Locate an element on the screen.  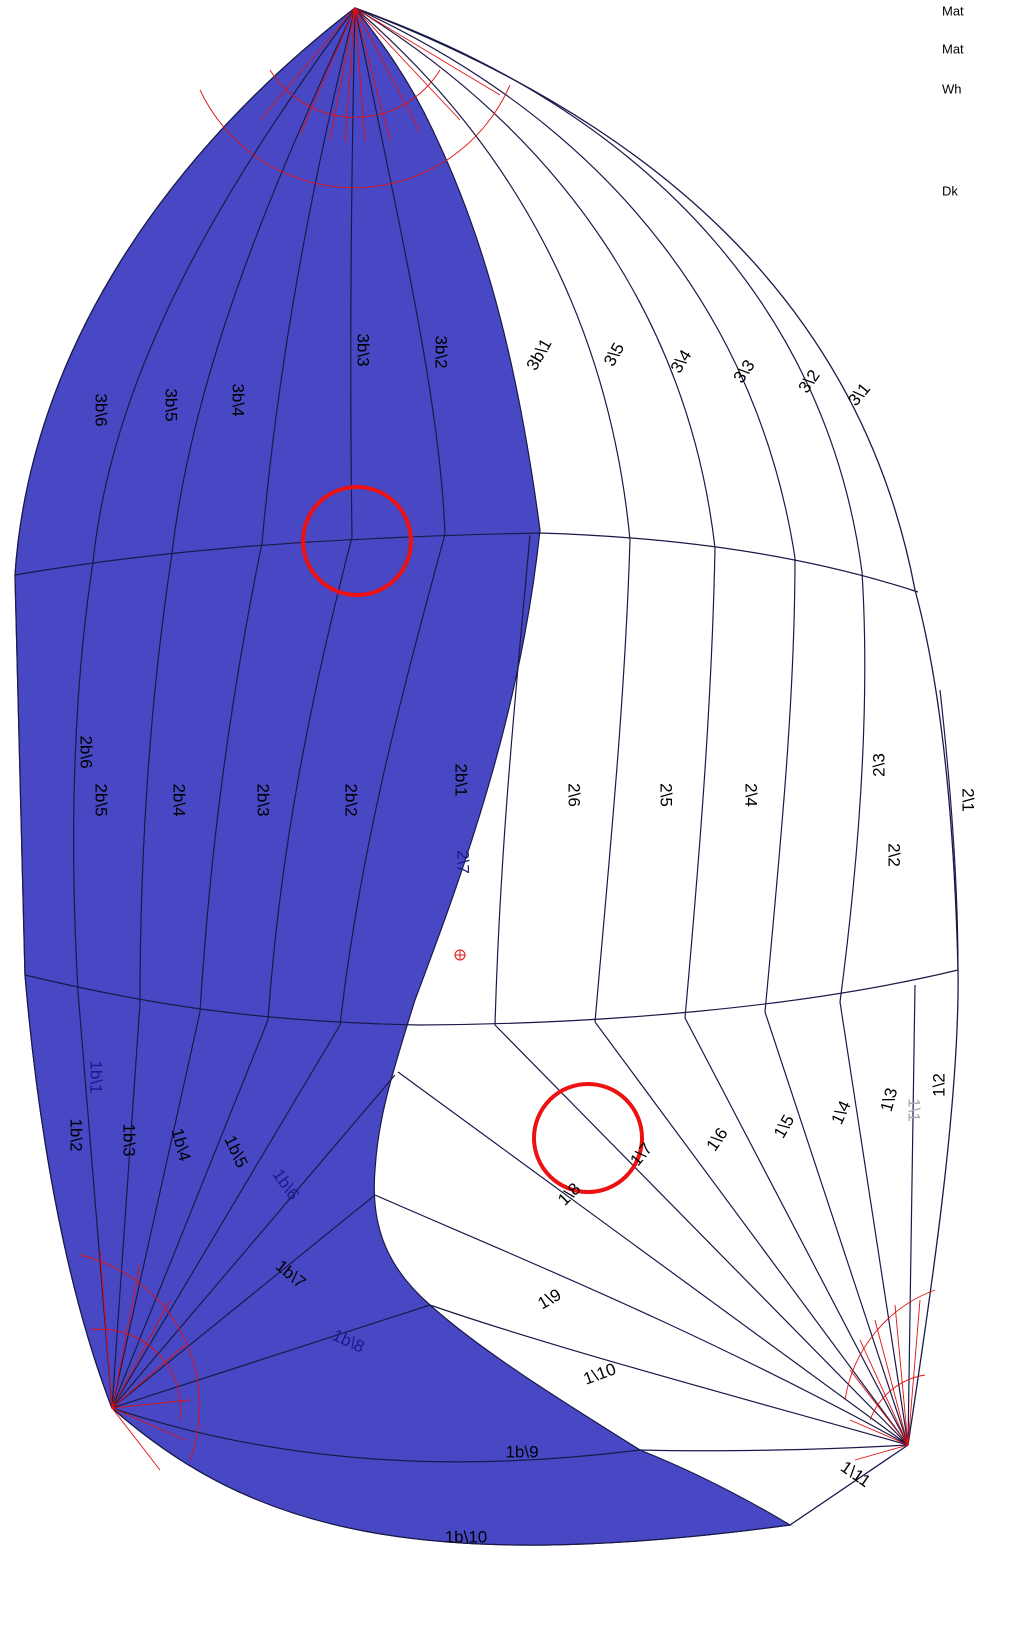
panel-label: 1b\3 is located at coordinates (129, 1139).